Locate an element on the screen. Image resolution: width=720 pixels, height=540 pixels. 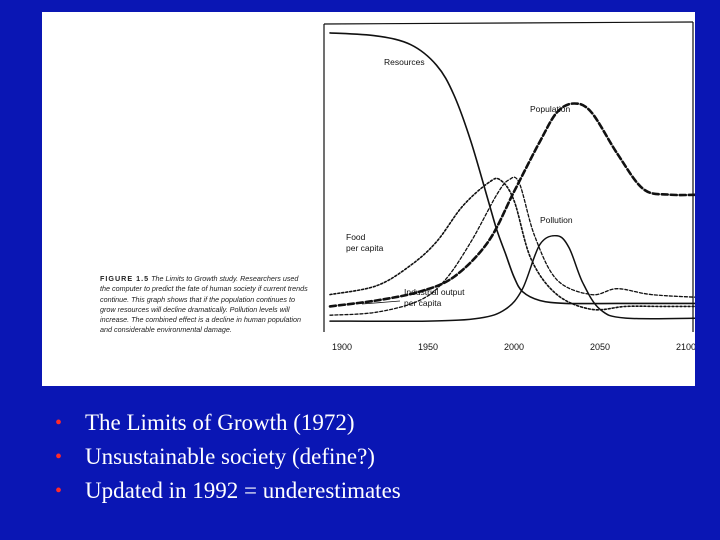
bullet-text: The Limits of Growth (1972) is located at coordinates (220, 422).